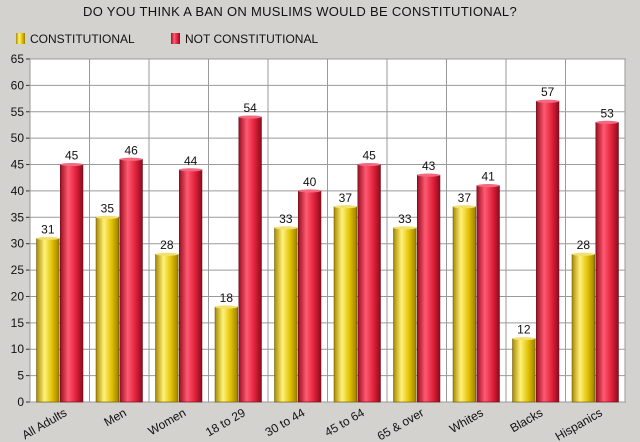 The height and width of the screenshot is (442, 640). What do you see at coordinates (18, 217) in the screenshot?
I see `y-tick-label: 35` at bounding box center [18, 217].